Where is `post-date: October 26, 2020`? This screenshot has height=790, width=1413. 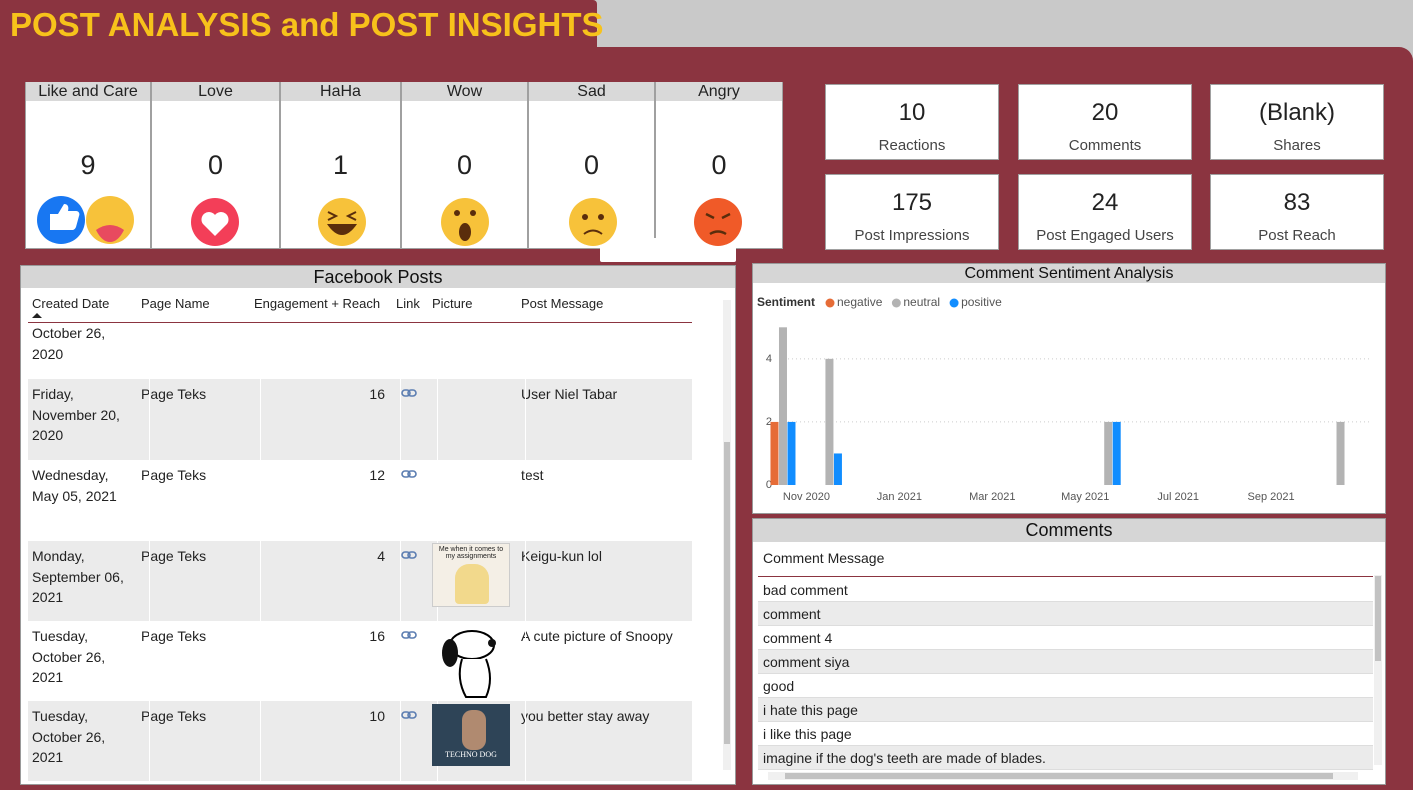 post-date: October 26, 2020 is located at coordinates (69, 343).